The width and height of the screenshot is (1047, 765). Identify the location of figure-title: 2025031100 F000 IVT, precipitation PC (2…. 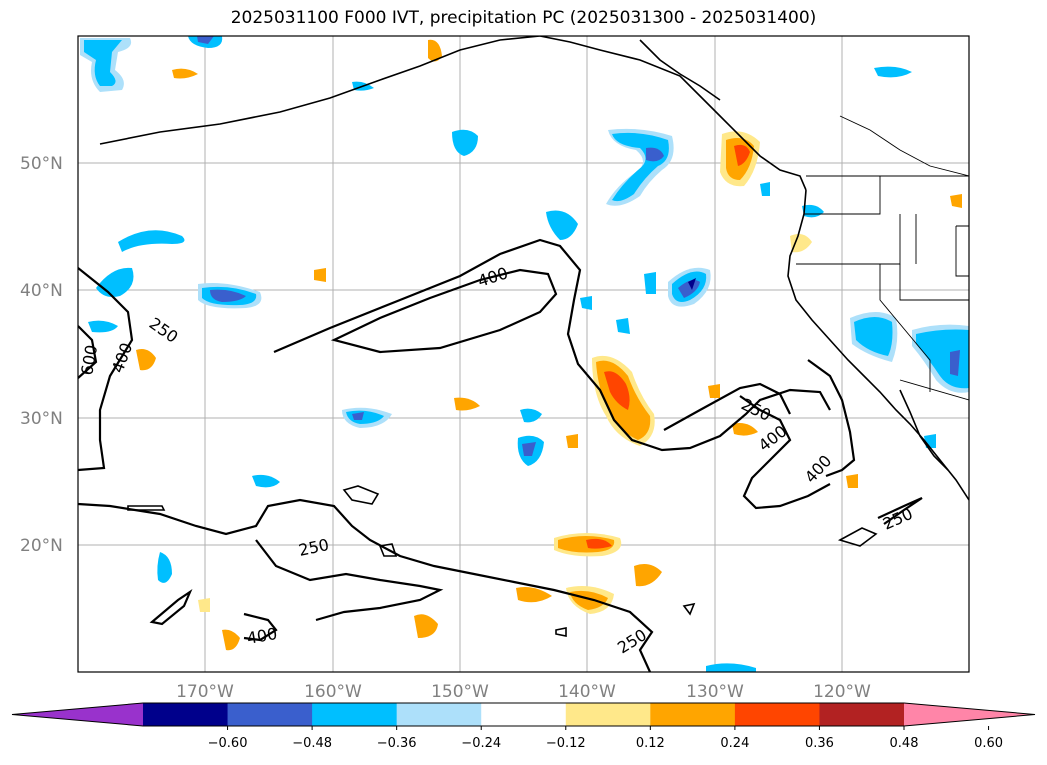
(523, 18).